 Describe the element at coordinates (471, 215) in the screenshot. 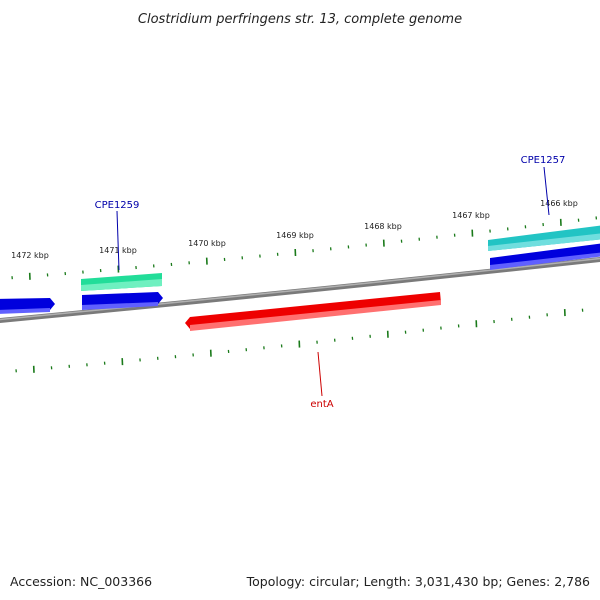

I see `tick-label-1467: 1467 kbp` at that location.